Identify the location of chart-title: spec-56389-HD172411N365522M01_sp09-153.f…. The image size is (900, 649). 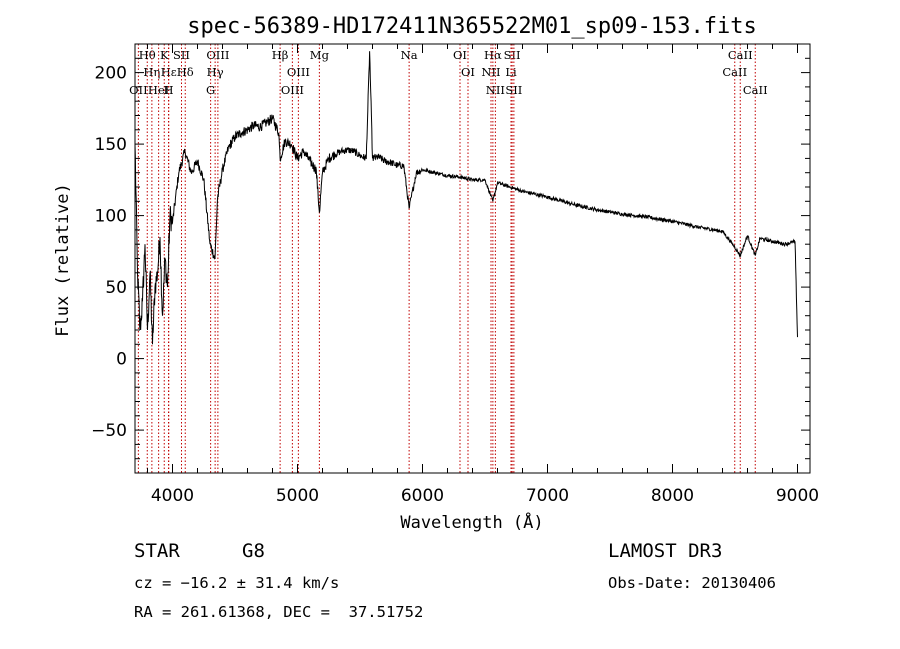
(472, 26).